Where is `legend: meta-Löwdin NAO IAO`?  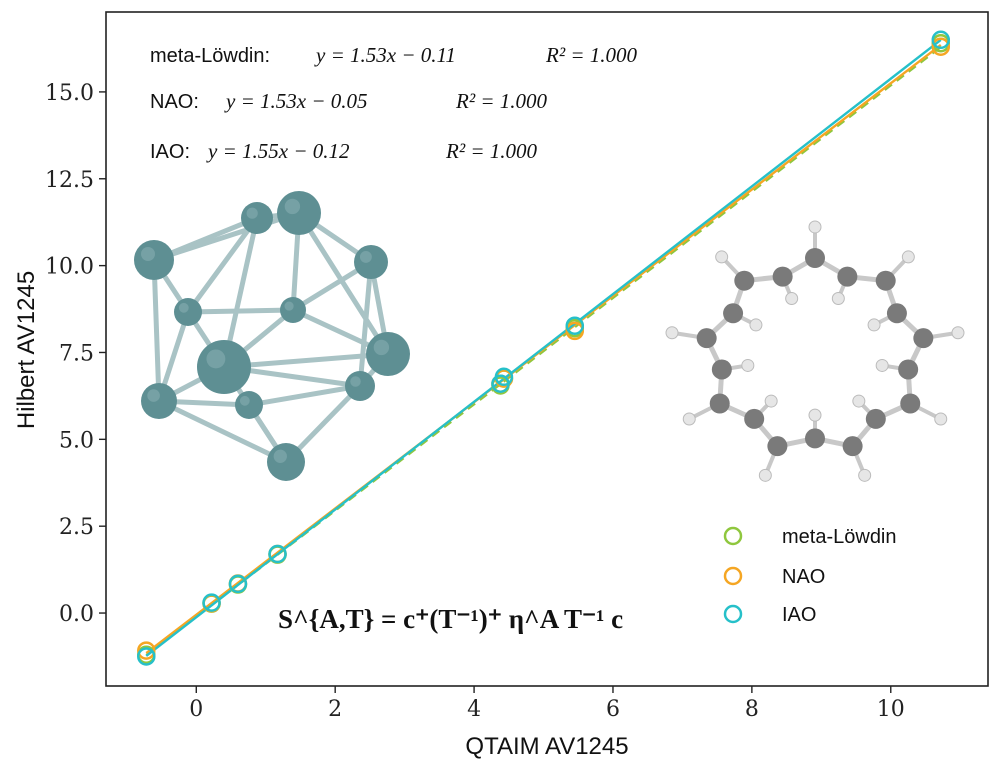 legend: meta-Löwdin NAO IAO is located at coordinates (810, 576).